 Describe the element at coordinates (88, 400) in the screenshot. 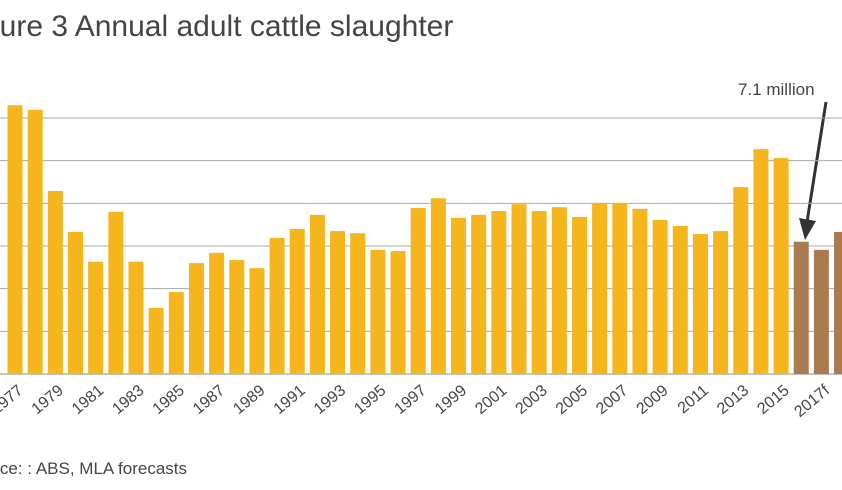

I see `x-tick-label: 1981` at that location.